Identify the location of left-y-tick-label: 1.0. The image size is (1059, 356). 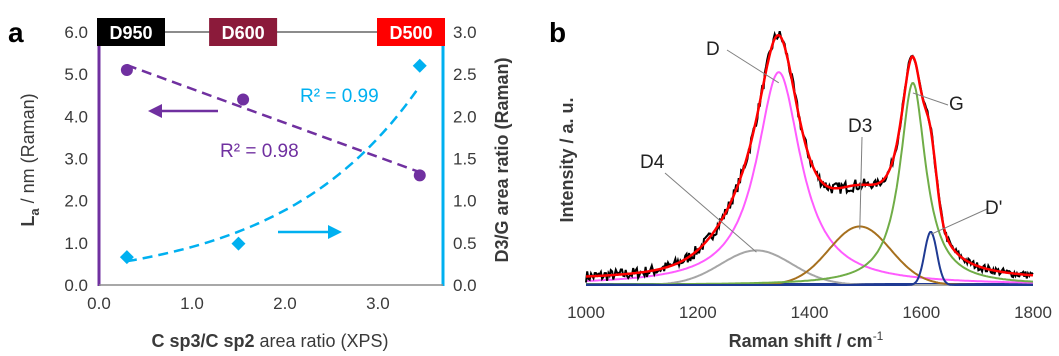
(76, 243).